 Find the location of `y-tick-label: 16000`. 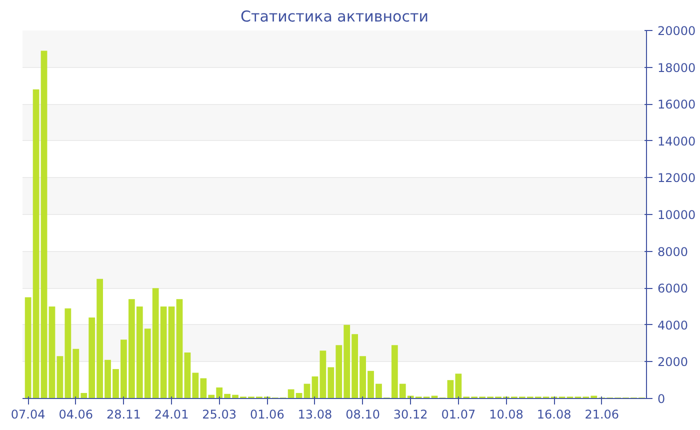

y-tick-label: 16000 is located at coordinates (677, 105).